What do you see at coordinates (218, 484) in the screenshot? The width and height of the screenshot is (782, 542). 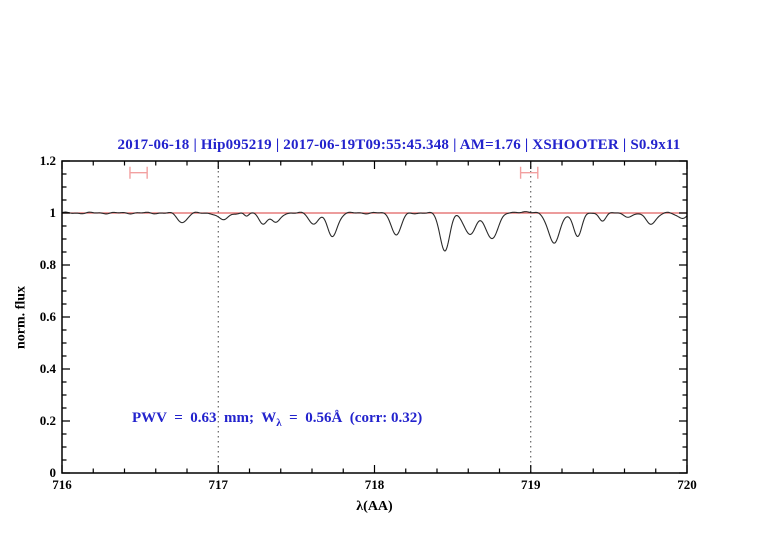 I see `x-tick-label: 717` at bounding box center [218, 484].